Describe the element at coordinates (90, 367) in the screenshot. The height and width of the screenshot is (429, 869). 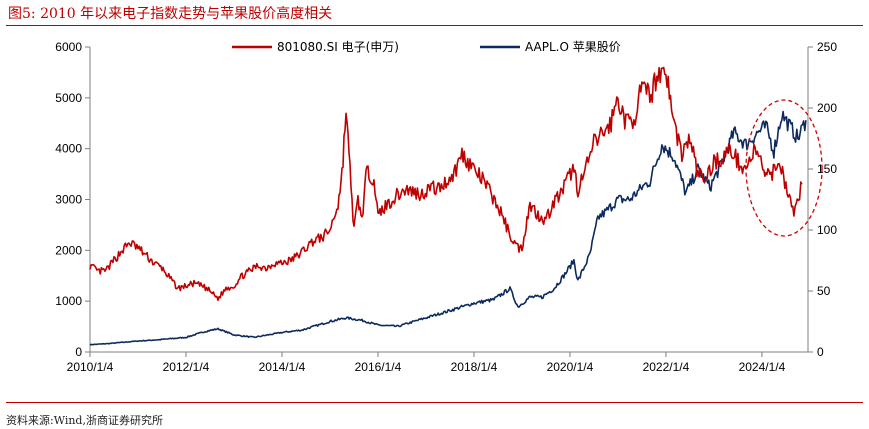
I see `x-tick-label: 2010/1/4` at that location.